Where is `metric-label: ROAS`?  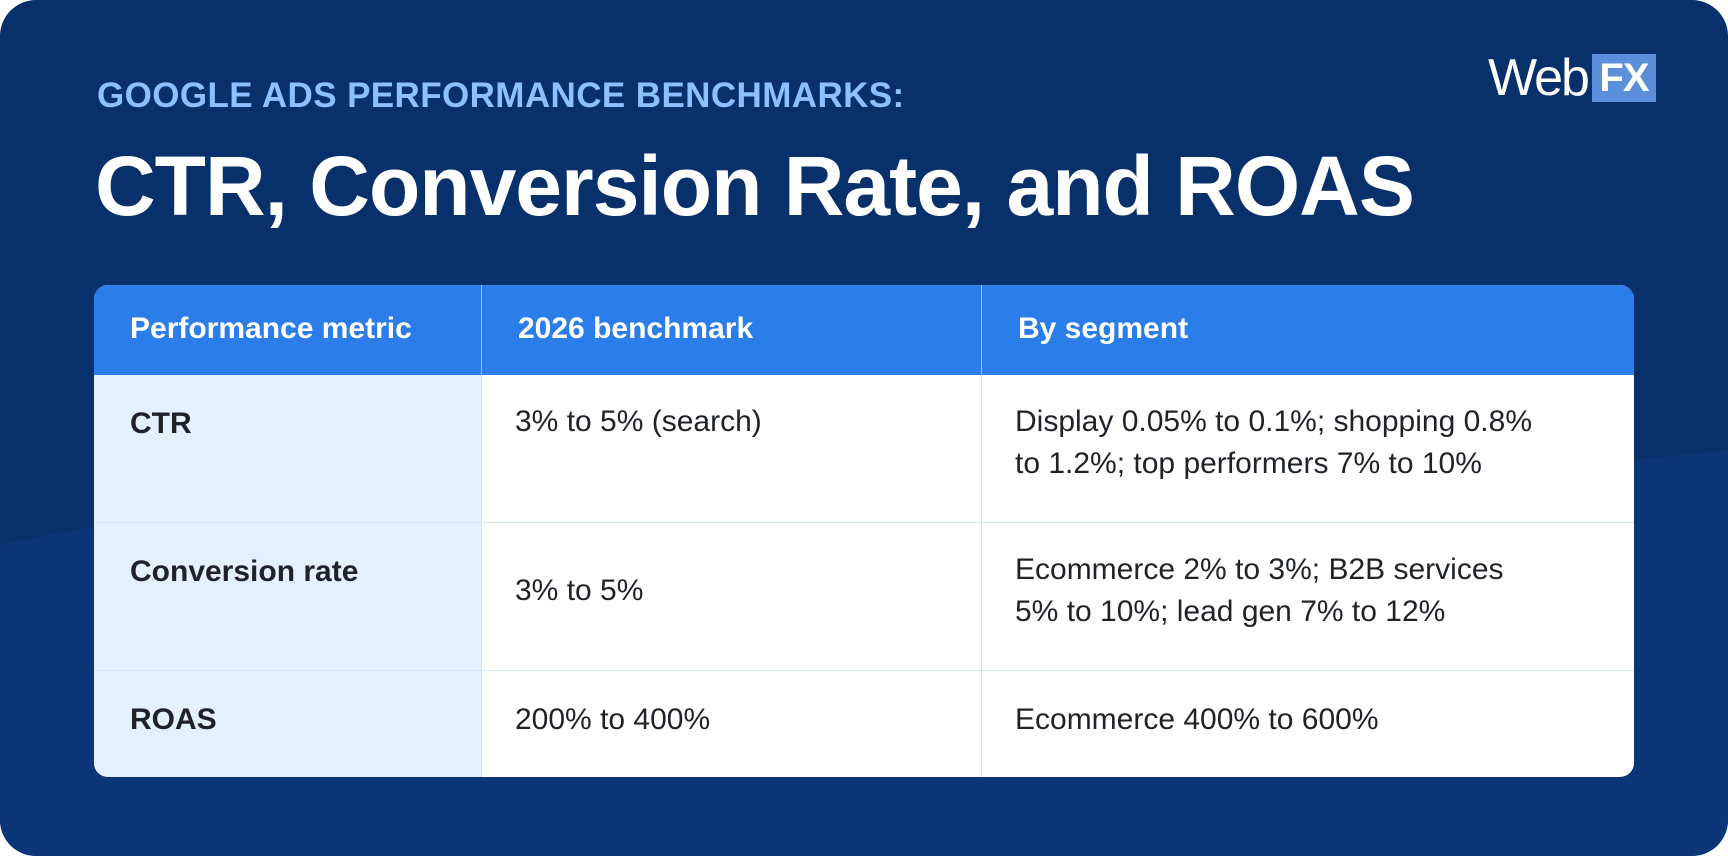 metric-label: ROAS is located at coordinates (173, 719).